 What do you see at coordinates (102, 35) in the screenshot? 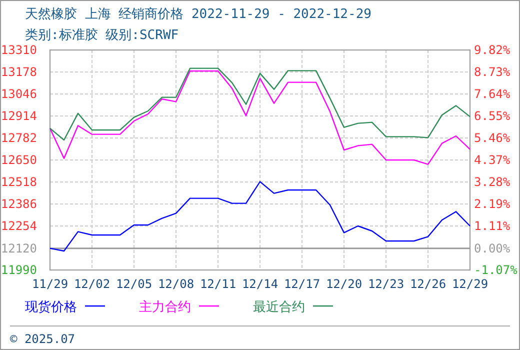
I see `chart-subtitle: 类别:标准胶 级别:SCRWF` at bounding box center [102, 35].